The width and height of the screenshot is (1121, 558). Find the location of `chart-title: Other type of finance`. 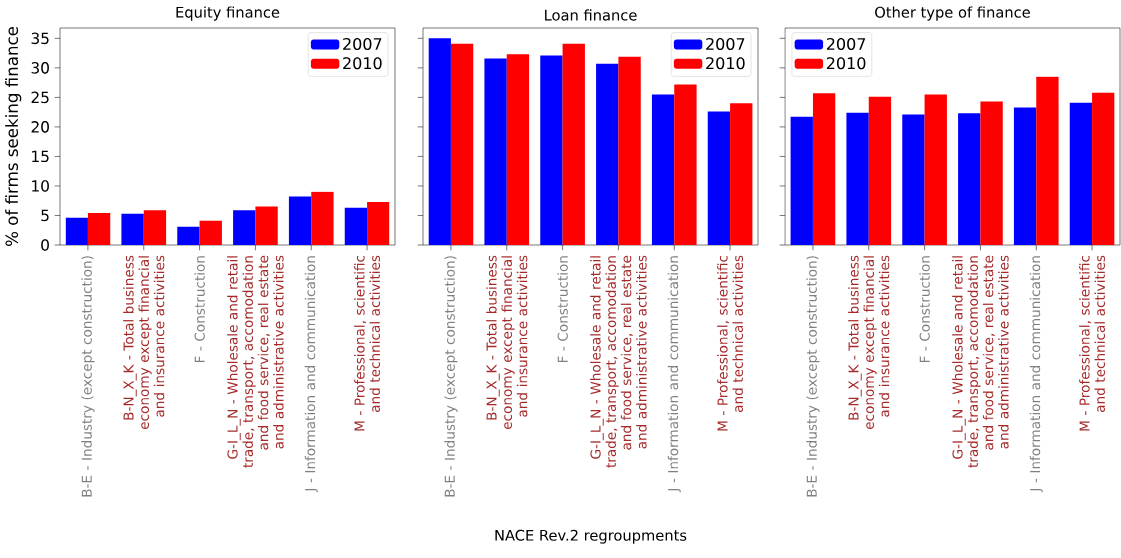

chart-title: Other type of finance is located at coordinates (952, 13).